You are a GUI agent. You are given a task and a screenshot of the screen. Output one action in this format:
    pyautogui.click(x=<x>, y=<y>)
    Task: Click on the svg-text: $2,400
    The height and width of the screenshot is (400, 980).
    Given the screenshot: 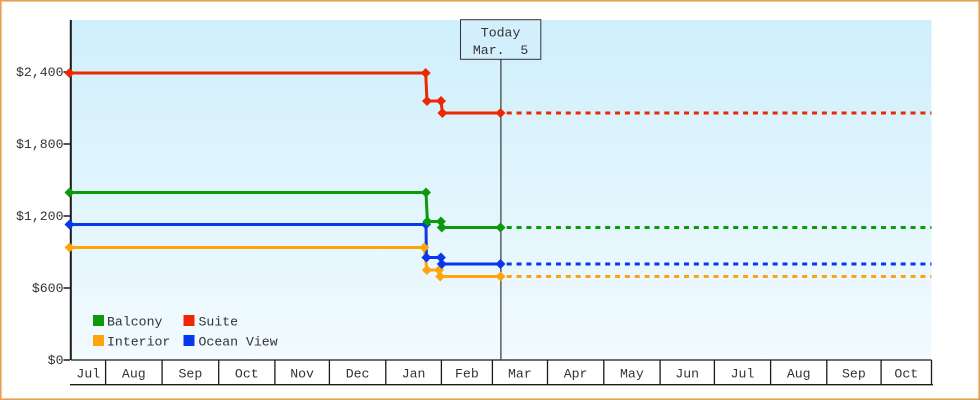 What is the action you would take?
    pyautogui.click(x=40, y=72)
    